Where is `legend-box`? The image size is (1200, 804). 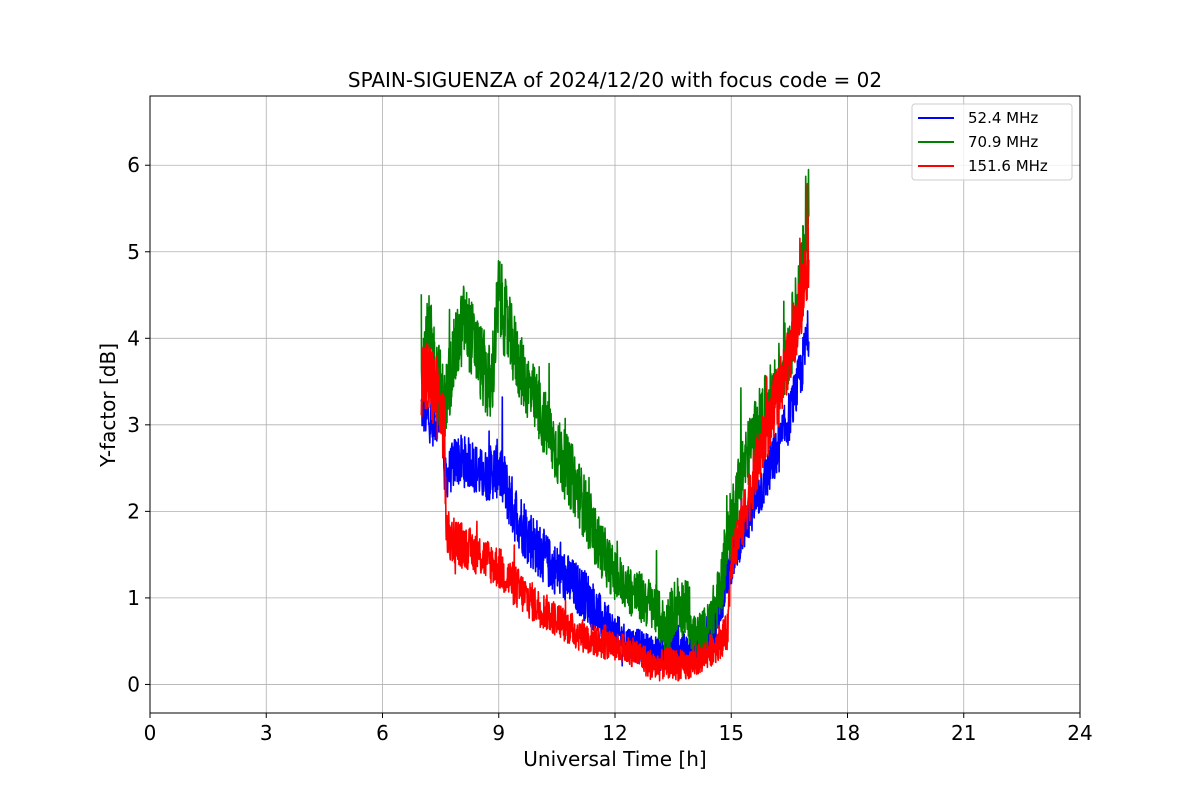 legend-box is located at coordinates (992, 142).